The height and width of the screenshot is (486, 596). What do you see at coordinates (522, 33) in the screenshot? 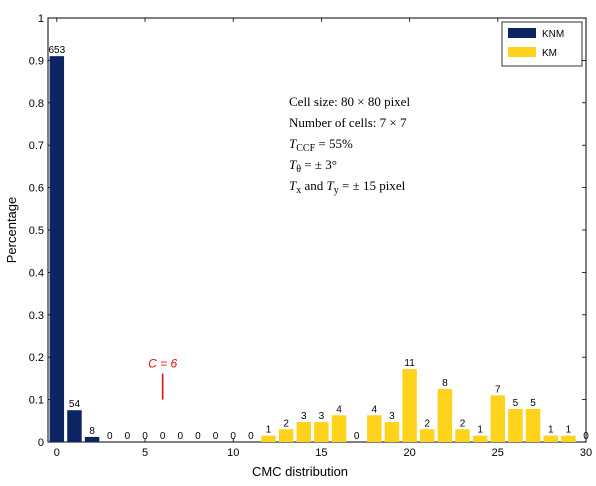
I see `legend-swatch-knm` at bounding box center [522, 33].